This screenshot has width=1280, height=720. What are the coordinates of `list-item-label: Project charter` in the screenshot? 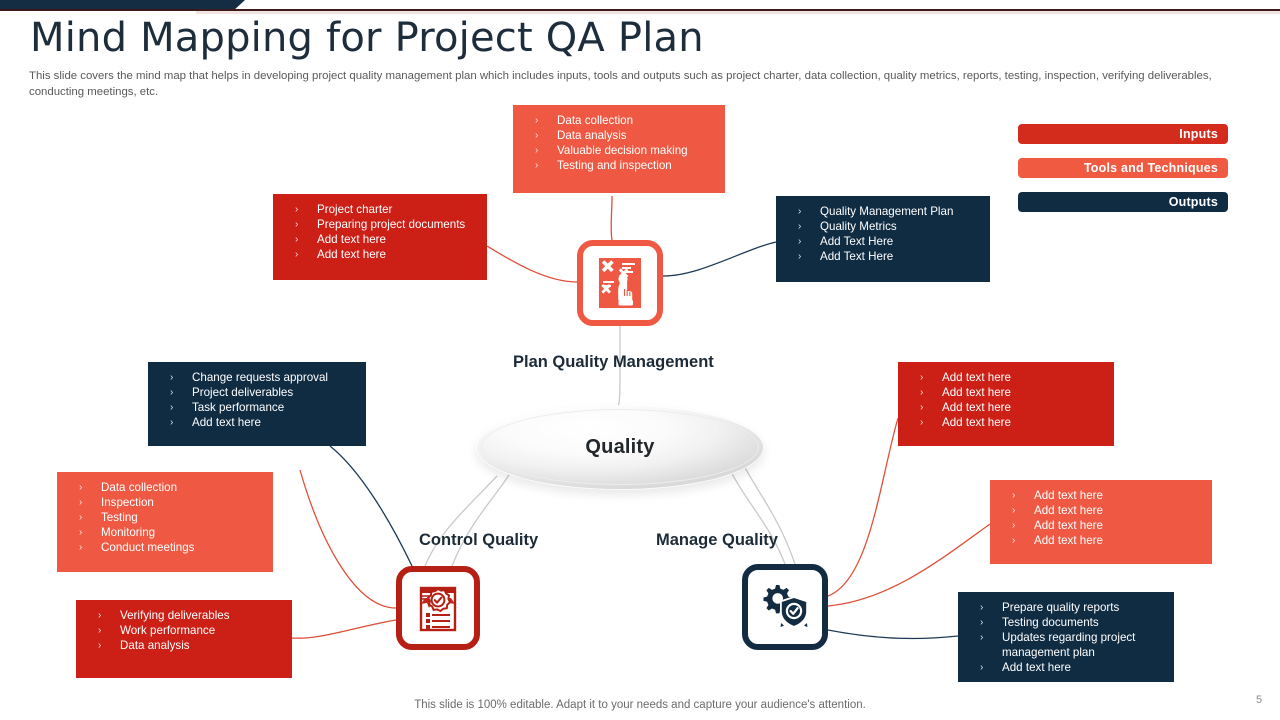 It's located at (355, 209).